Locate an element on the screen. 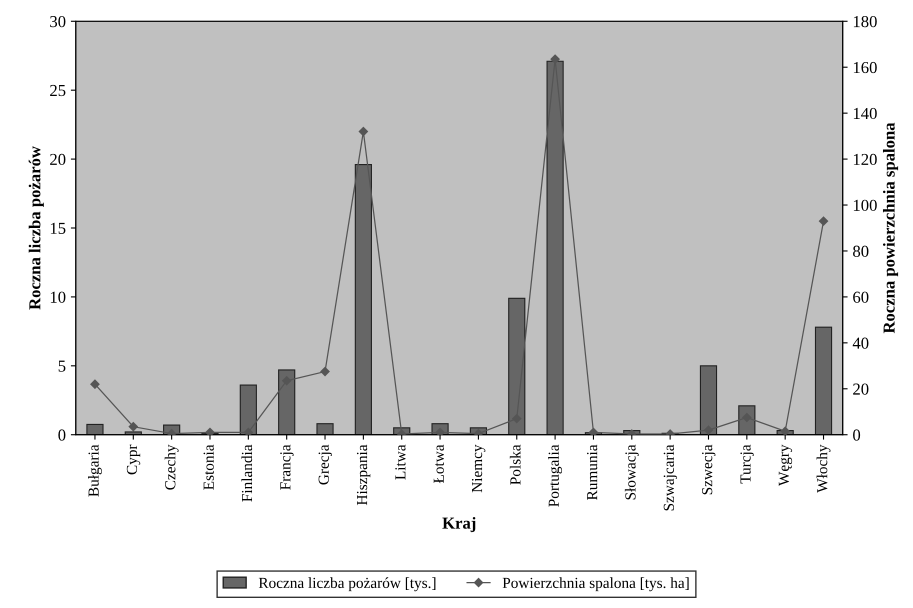 The height and width of the screenshot is (608, 913). y-tick-label: 20 is located at coordinates (58, 160).